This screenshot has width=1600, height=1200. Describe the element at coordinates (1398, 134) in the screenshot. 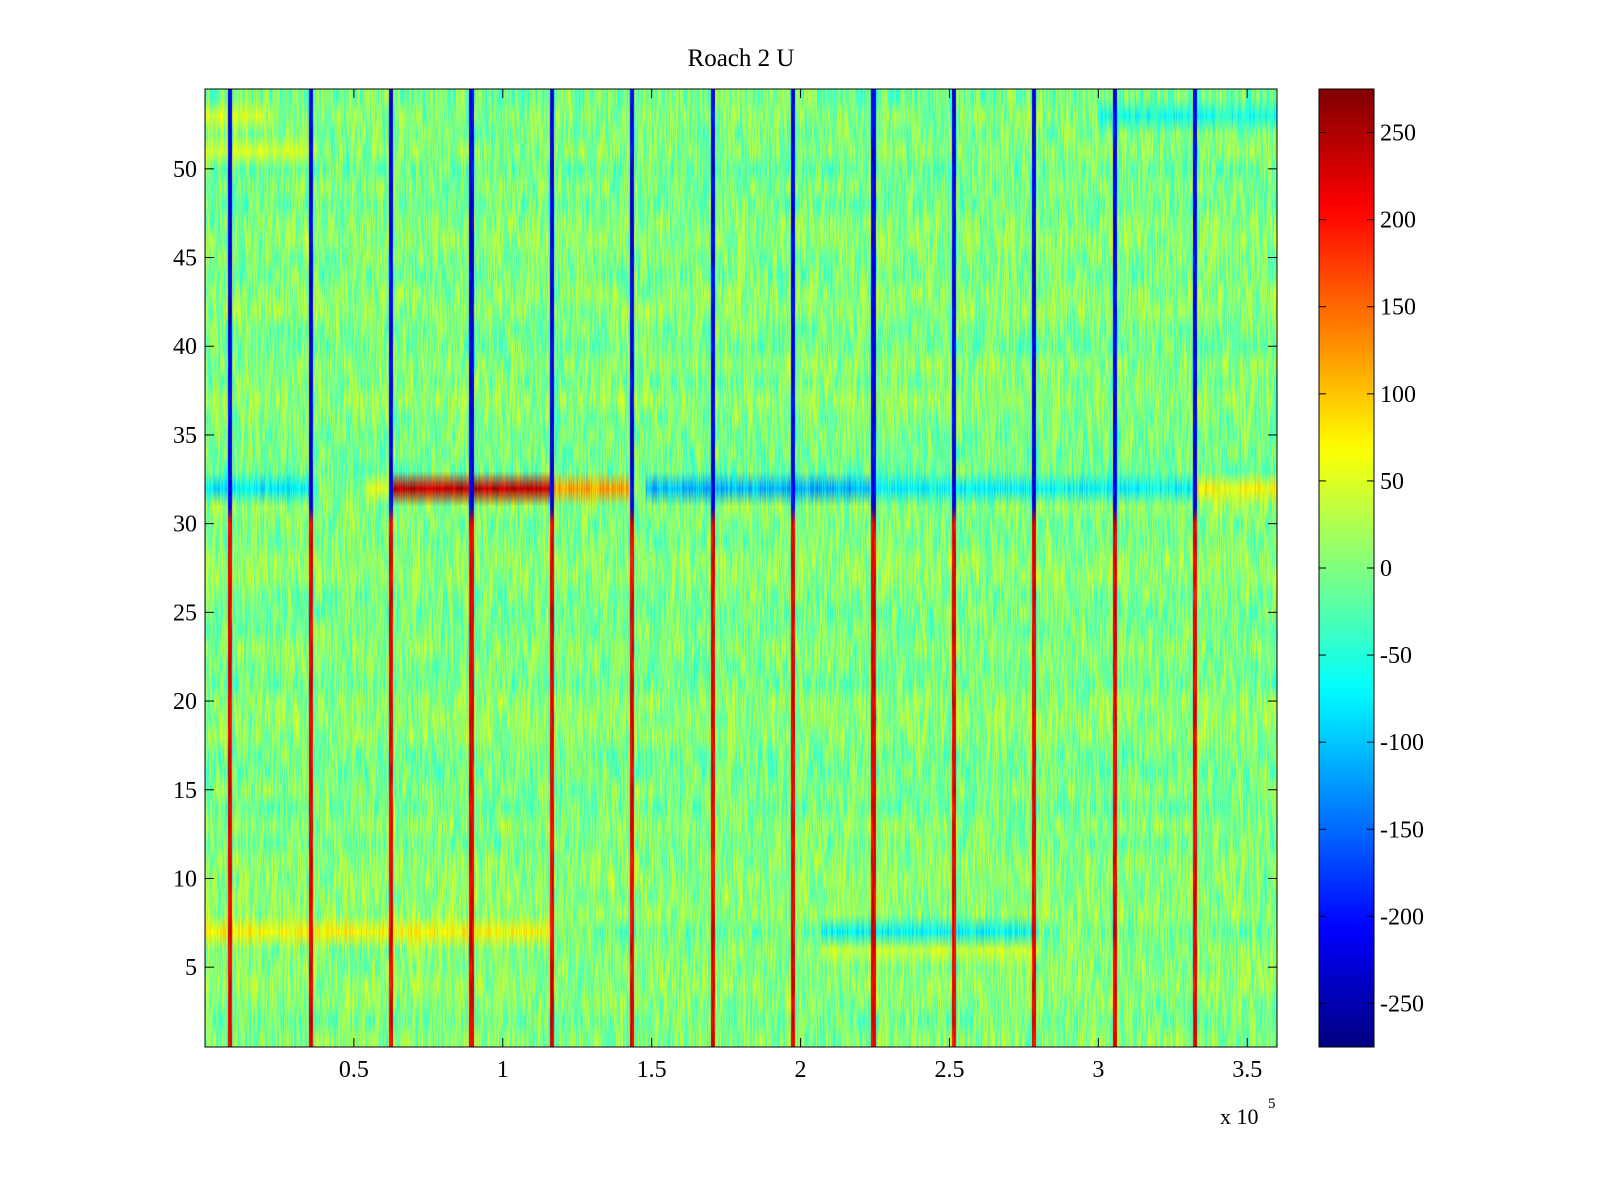

I see `colorbar-tick-label: 250` at that location.